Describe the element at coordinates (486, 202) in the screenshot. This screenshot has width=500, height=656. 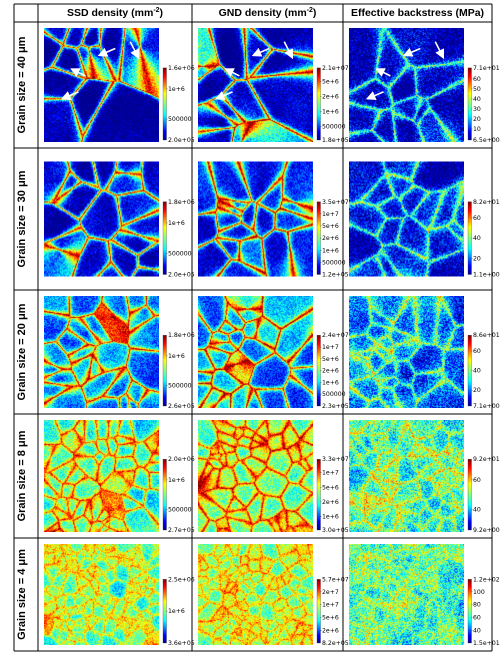
I see `colorbar-max-label: 8.2e+01` at that location.